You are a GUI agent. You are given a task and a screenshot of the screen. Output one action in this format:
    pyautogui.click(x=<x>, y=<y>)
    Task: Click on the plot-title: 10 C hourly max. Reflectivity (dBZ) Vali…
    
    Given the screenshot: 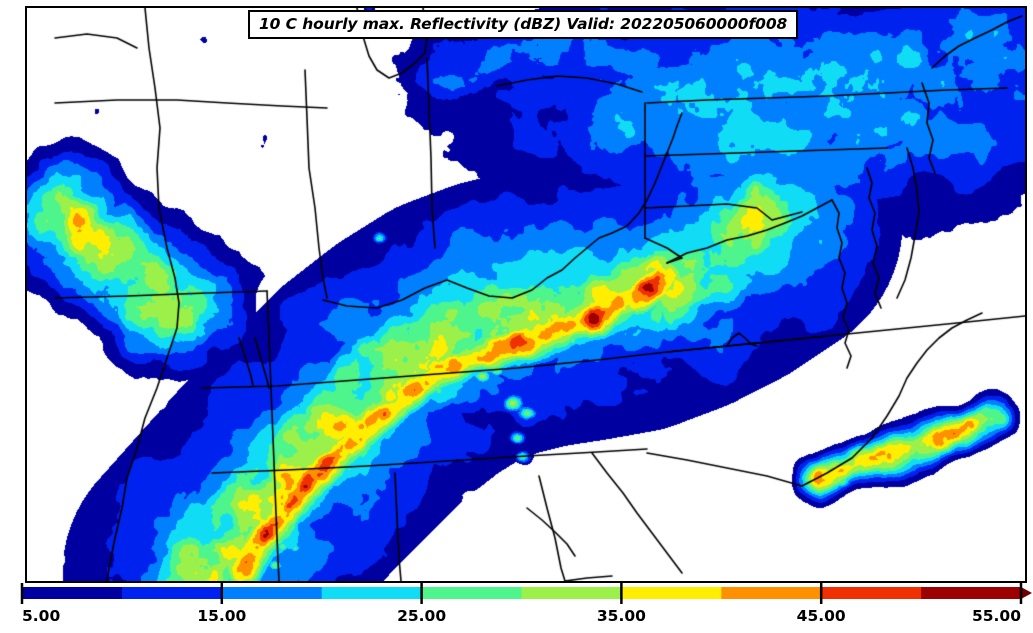 What is the action you would take?
    pyautogui.click(x=523, y=24)
    